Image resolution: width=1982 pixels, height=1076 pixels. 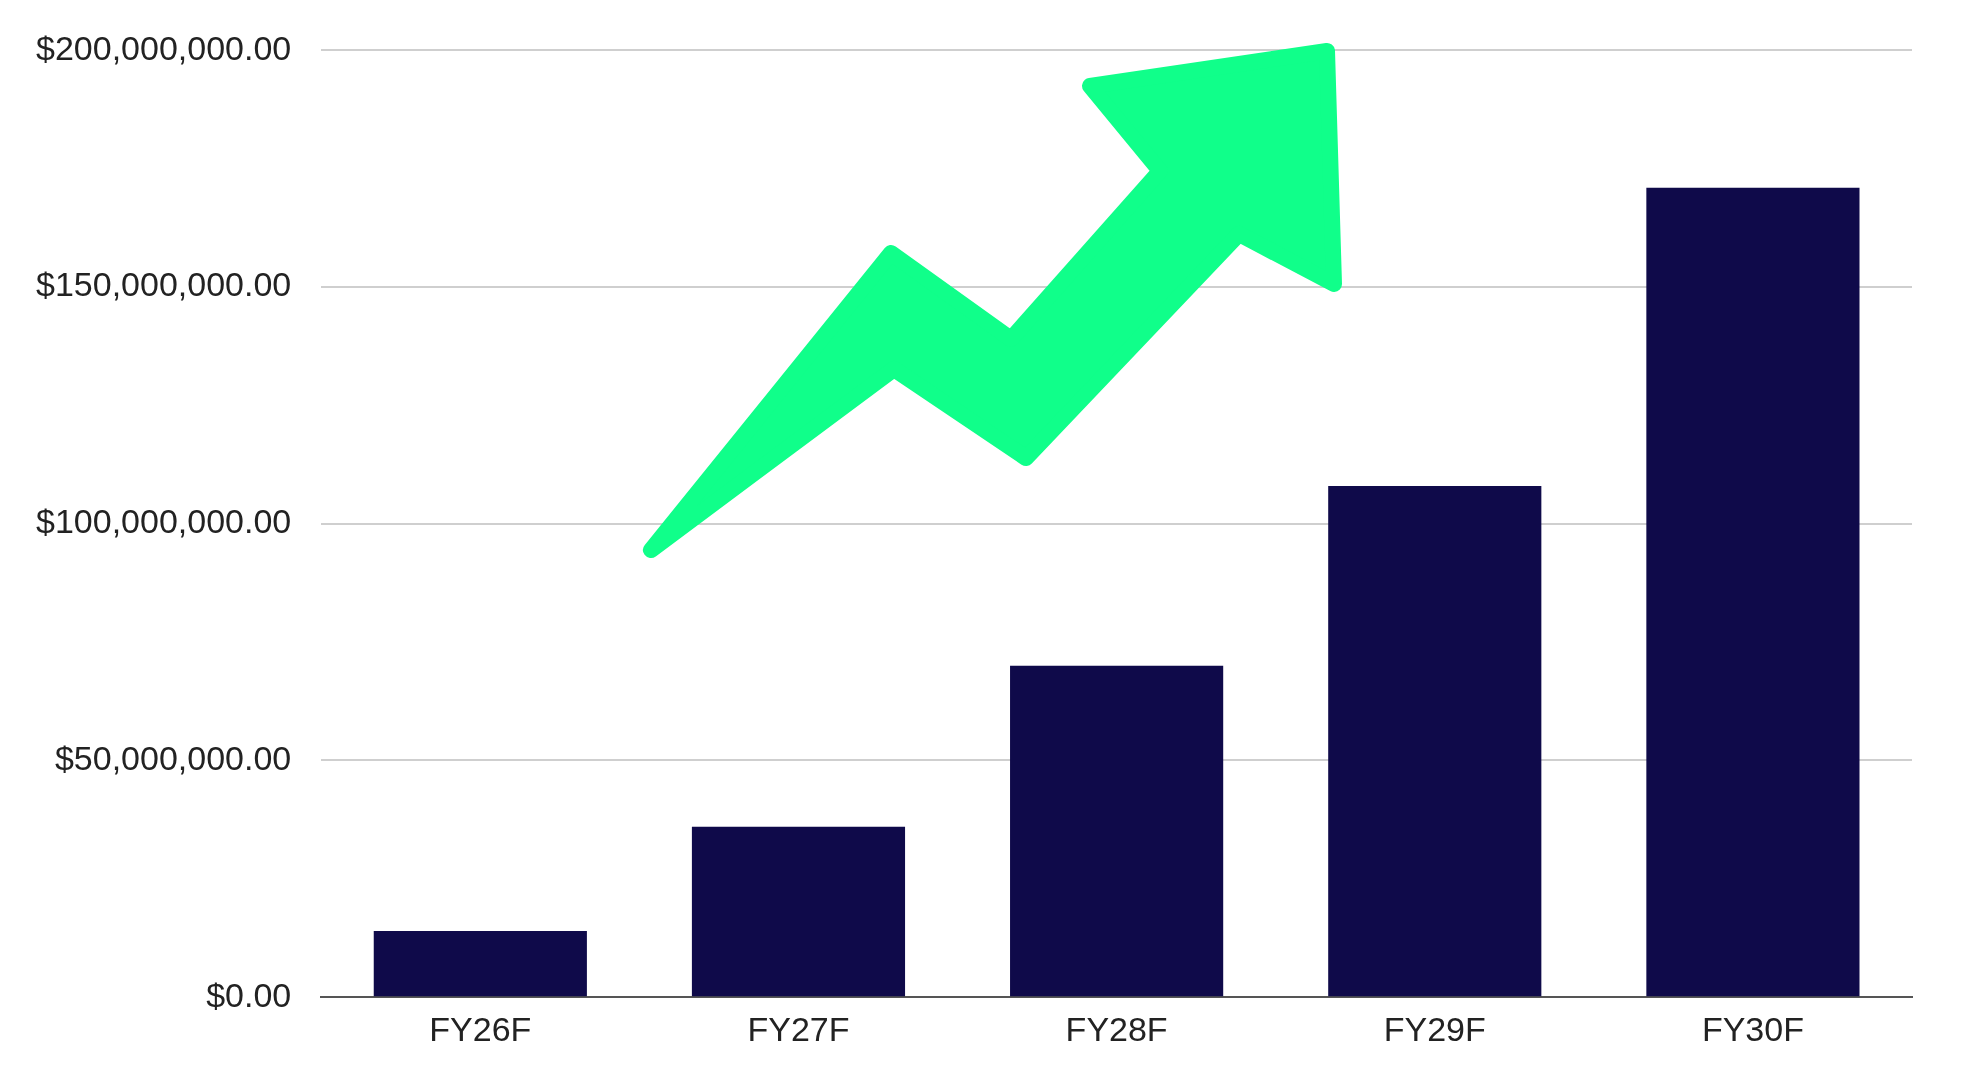 I want to click on x-tick-label: FY28F, so click(x=1116, y=1028).